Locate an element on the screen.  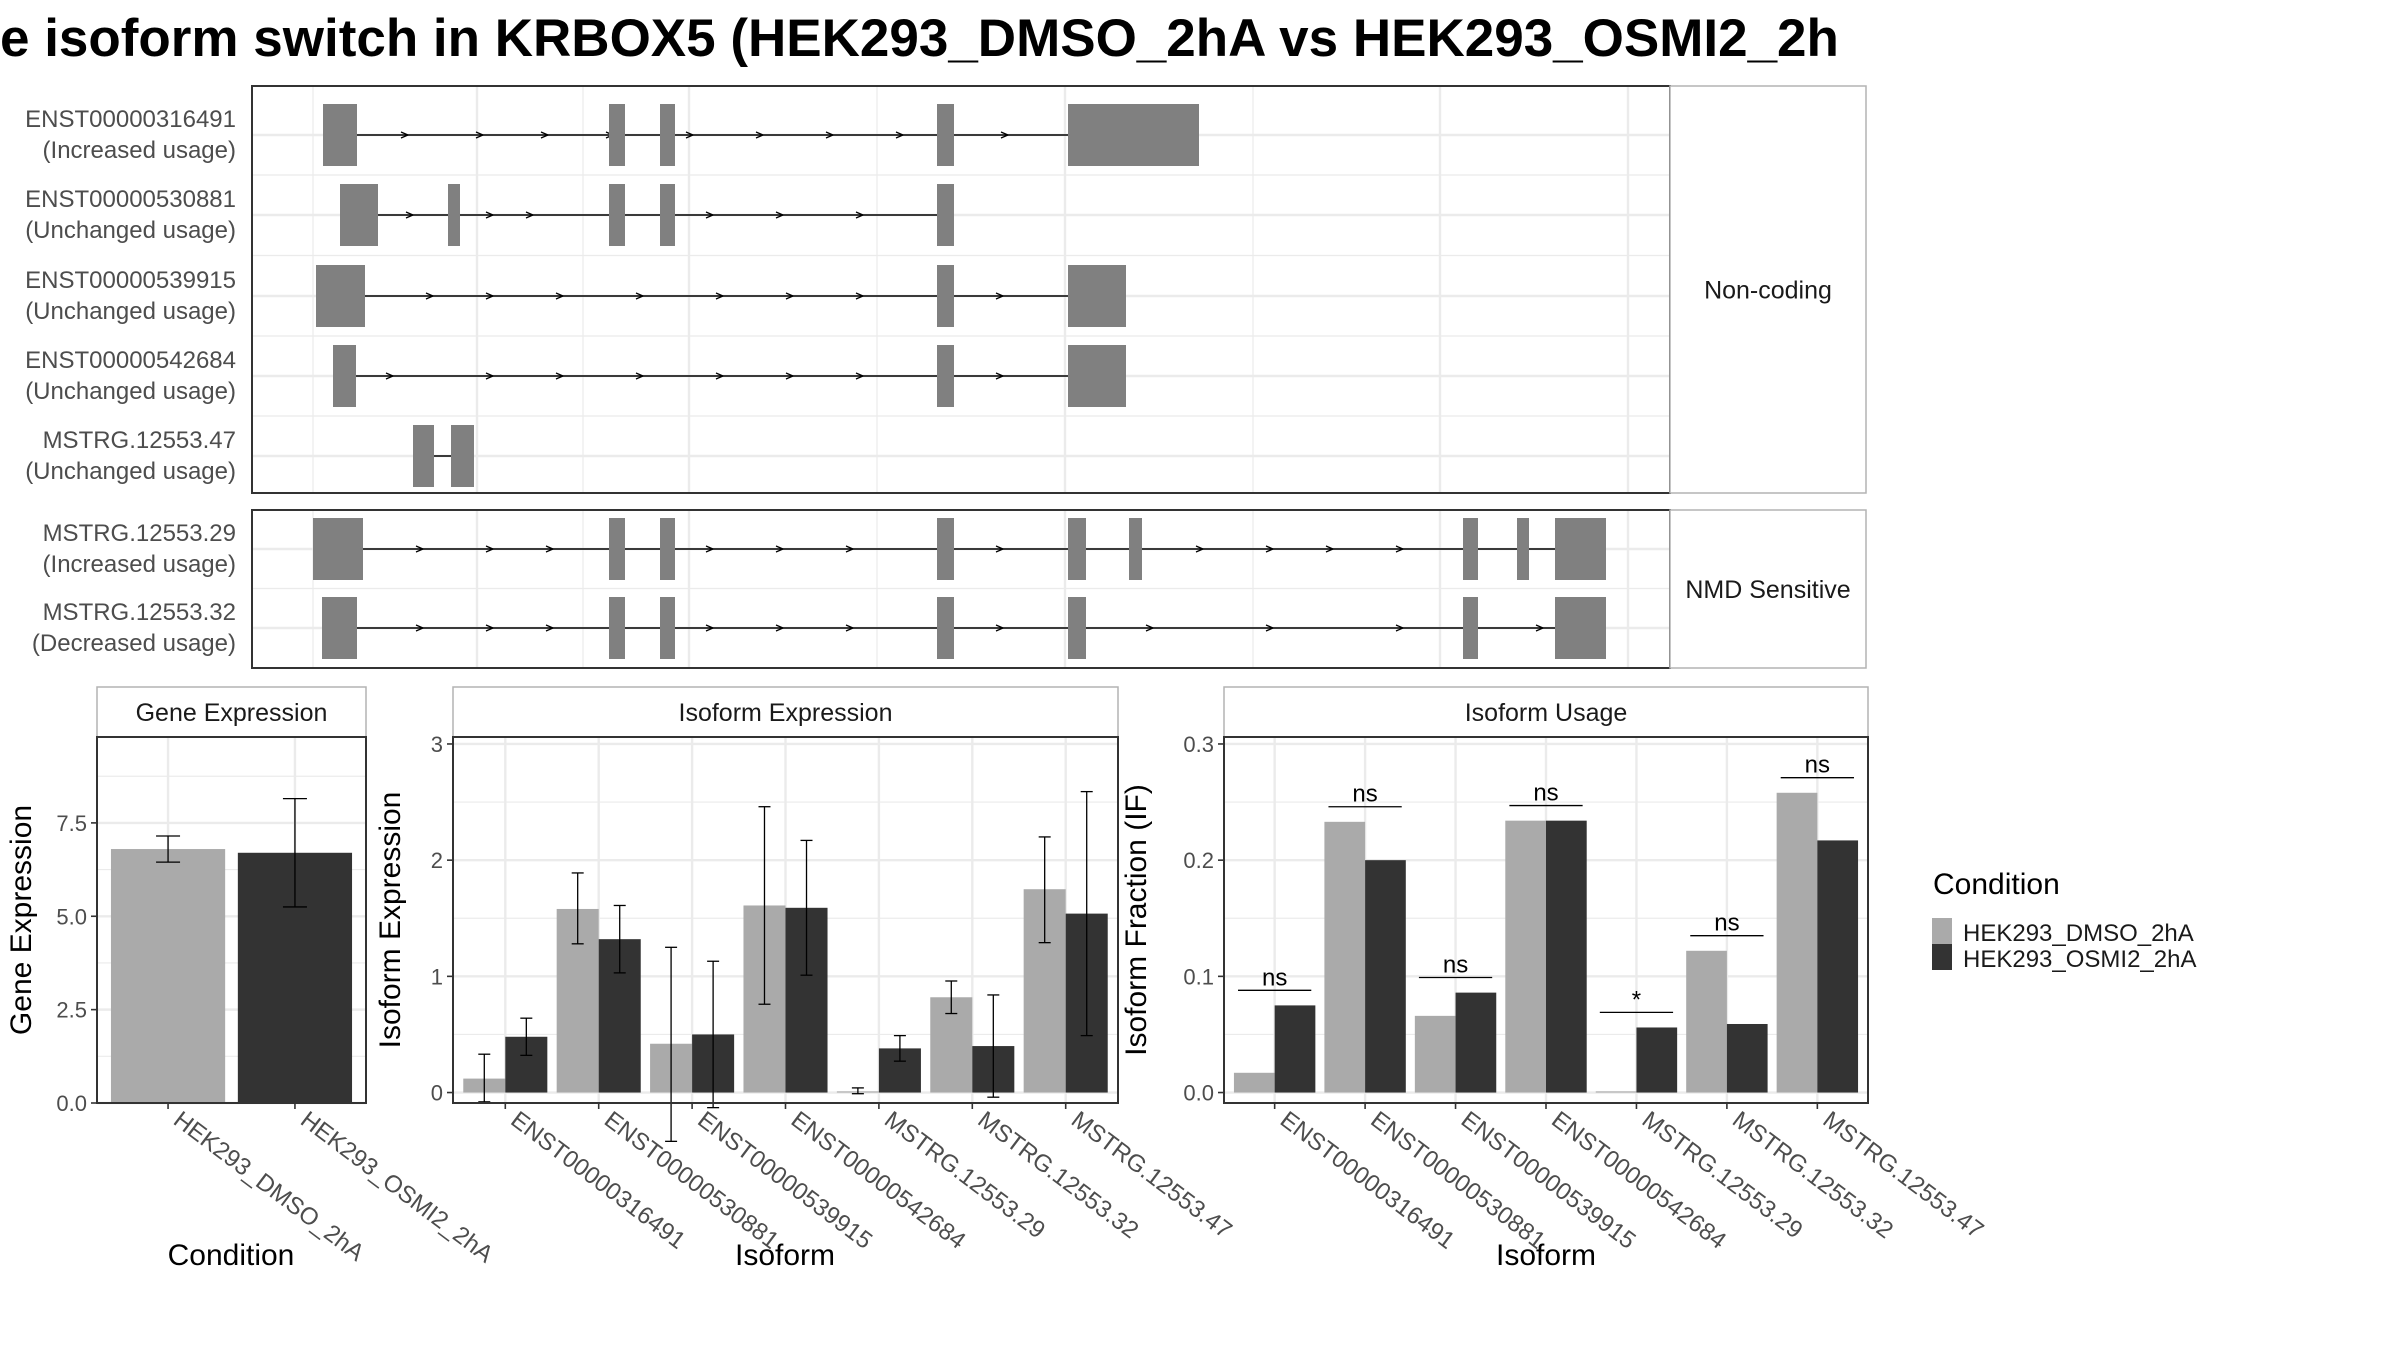
y-tick-label: 0 is located at coordinates (437, 1093).